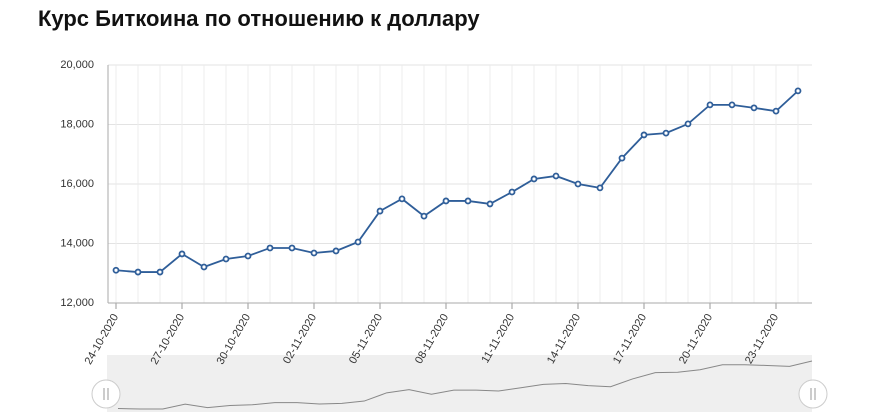  I want to click on y-tick-label: 20,000, so click(77, 65).